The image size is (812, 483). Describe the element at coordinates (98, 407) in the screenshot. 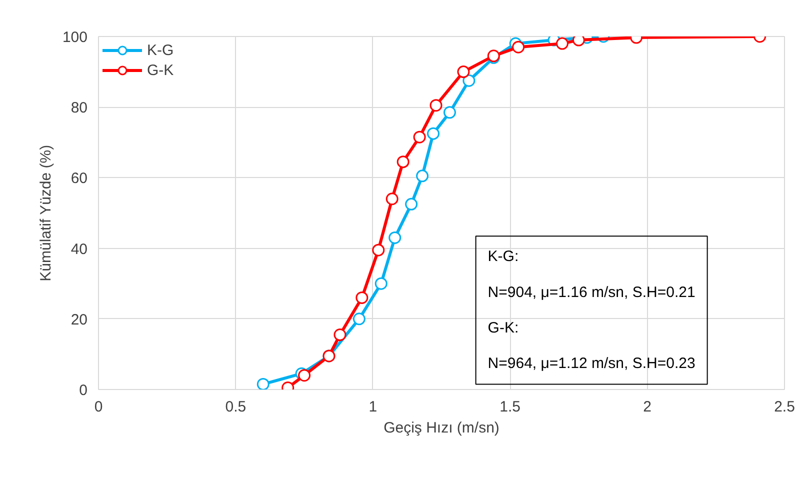

I see `x-tick-label: 0` at that location.